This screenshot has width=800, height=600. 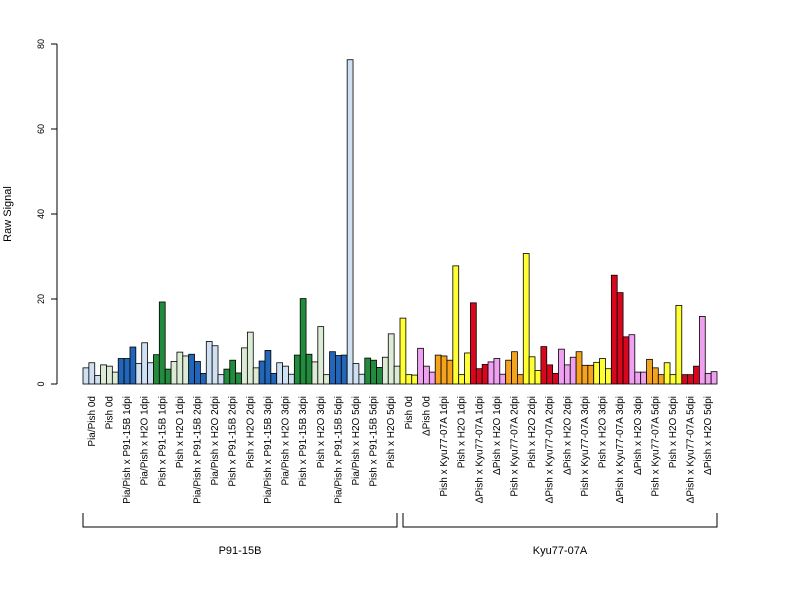 What do you see at coordinates (356, 441) in the screenshot?
I see `x-tick-label: Pia/Pish x H2O 5dpi` at bounding box center [356, 441].